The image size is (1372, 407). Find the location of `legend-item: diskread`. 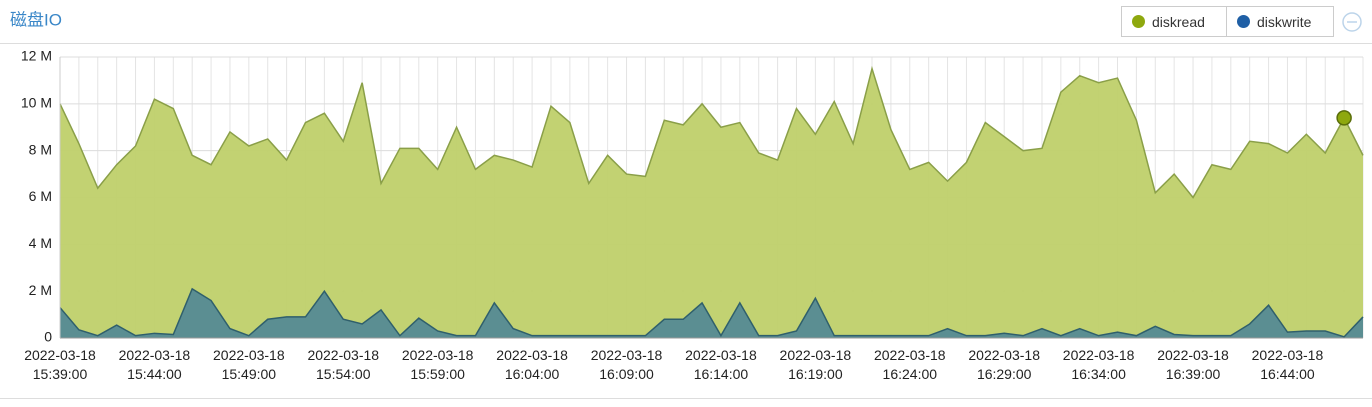

legend-item: diskread is located at coordinates (1174, 21).